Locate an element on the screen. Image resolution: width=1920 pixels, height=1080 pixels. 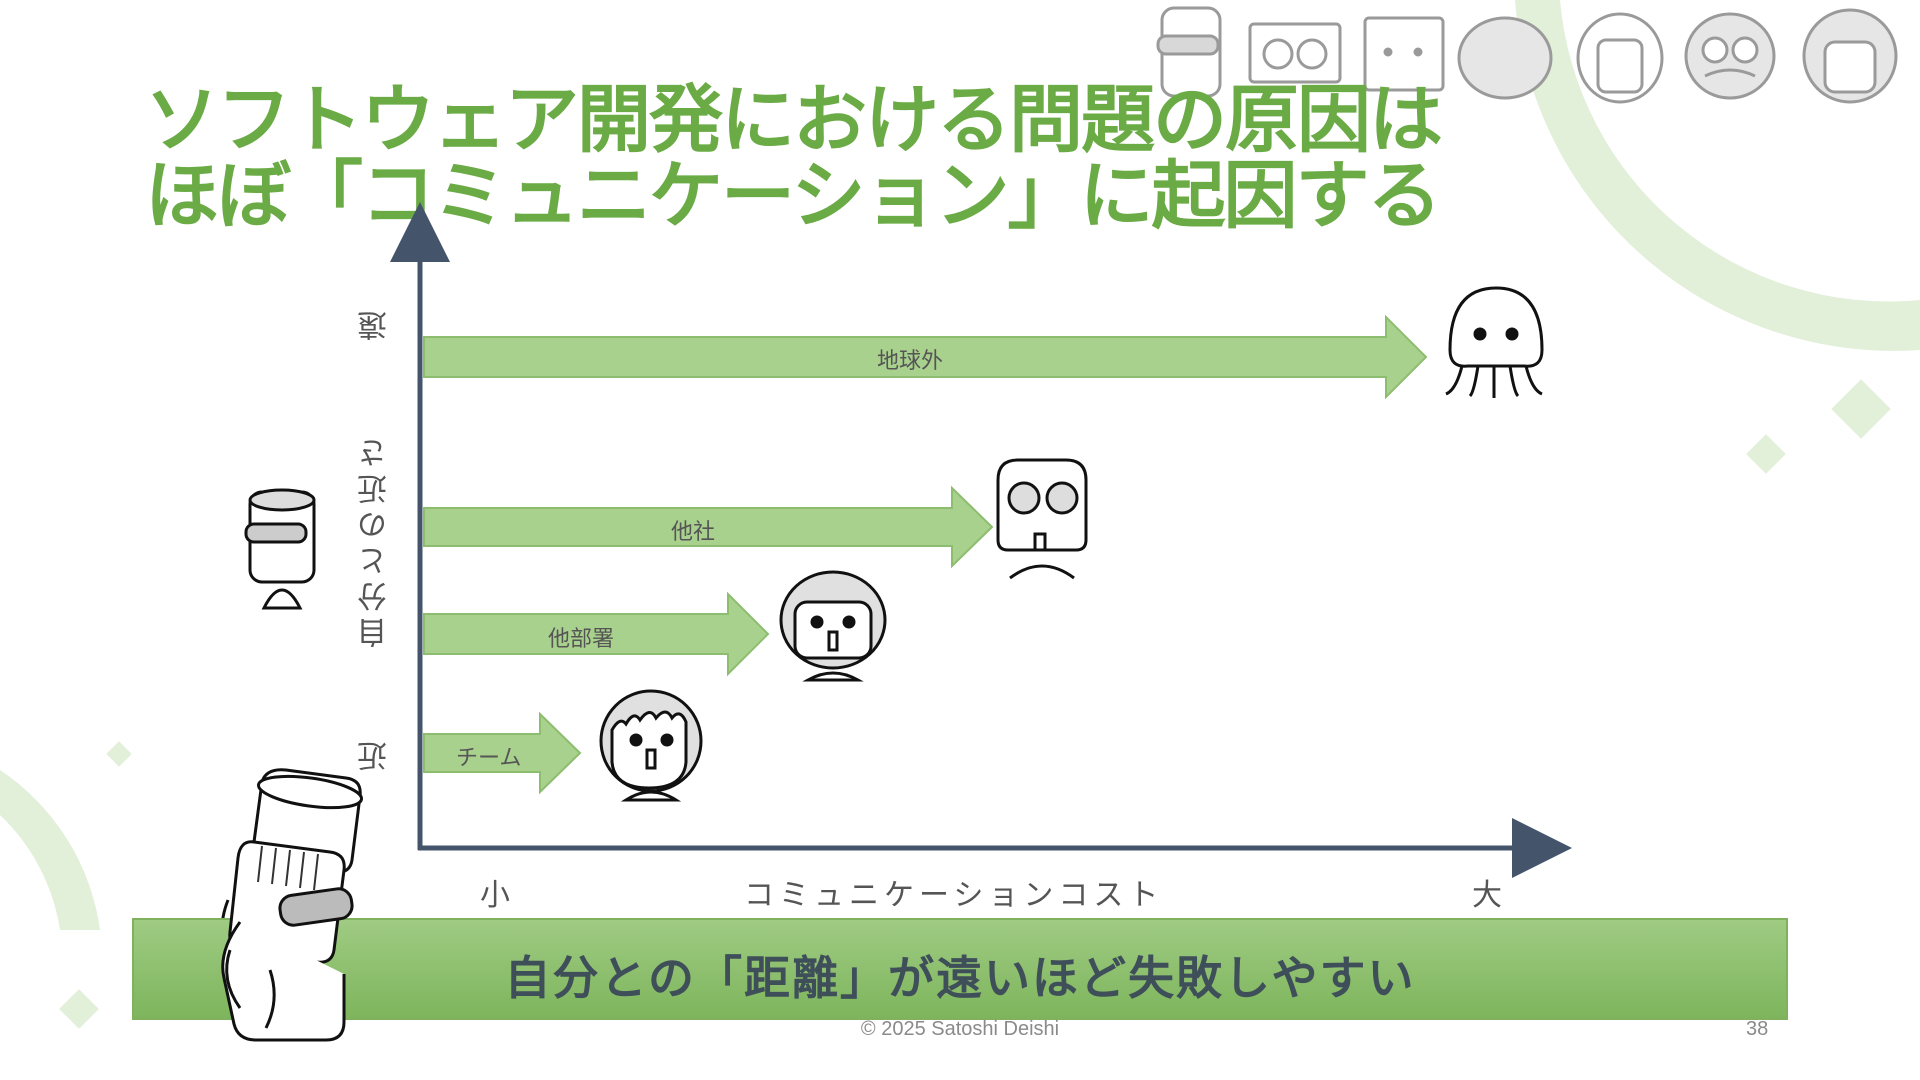
worried-character-front is located at coordinates (287, 941).